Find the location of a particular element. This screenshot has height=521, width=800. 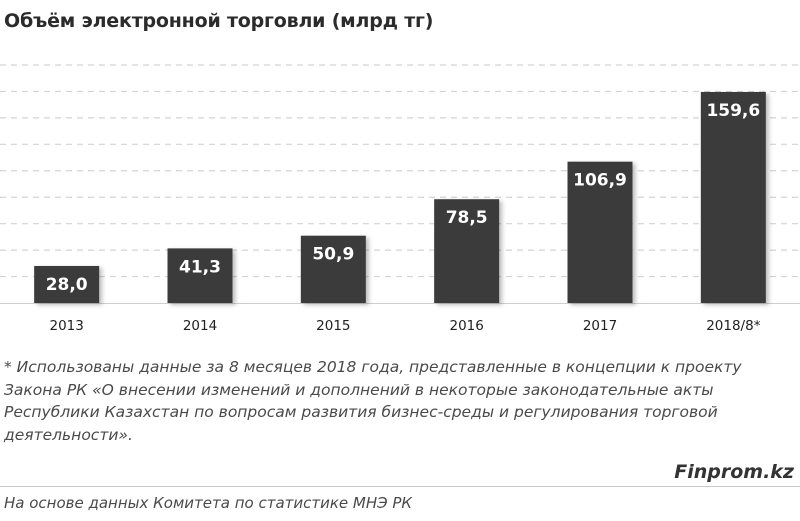

x-tick-label: 2017 is located at coordinates (600, 326).